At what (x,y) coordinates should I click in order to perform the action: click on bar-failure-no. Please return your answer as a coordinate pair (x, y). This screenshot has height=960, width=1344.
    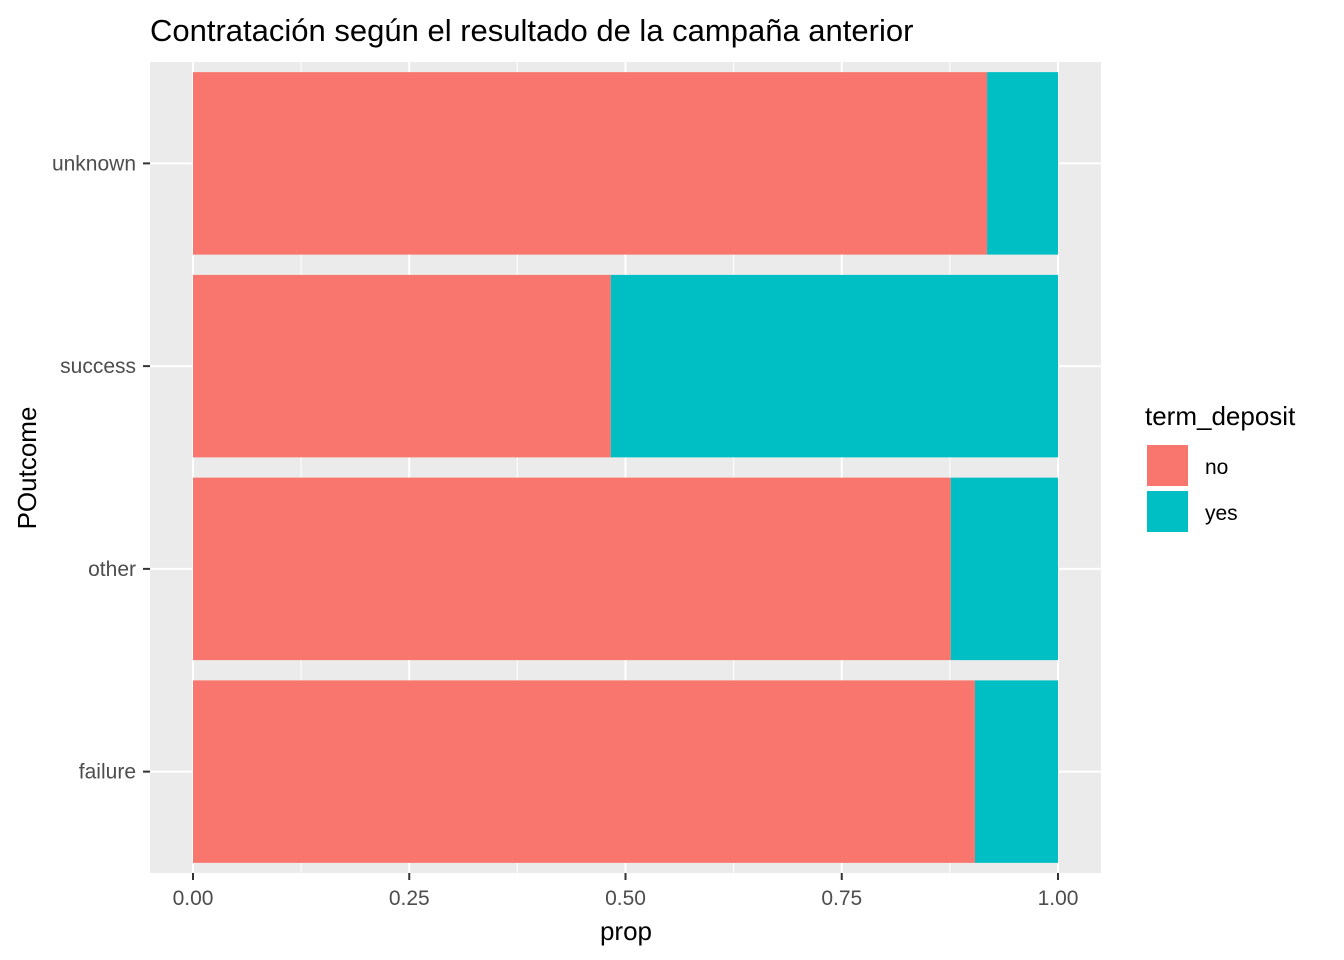
    Looking at the image, I should click on (584, 771).